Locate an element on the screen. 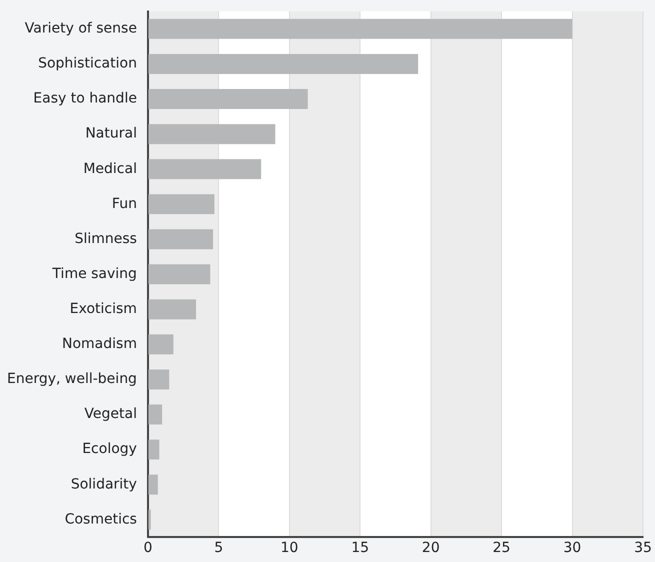  x-tick-label: 30 is located at coordinates (572, 548).